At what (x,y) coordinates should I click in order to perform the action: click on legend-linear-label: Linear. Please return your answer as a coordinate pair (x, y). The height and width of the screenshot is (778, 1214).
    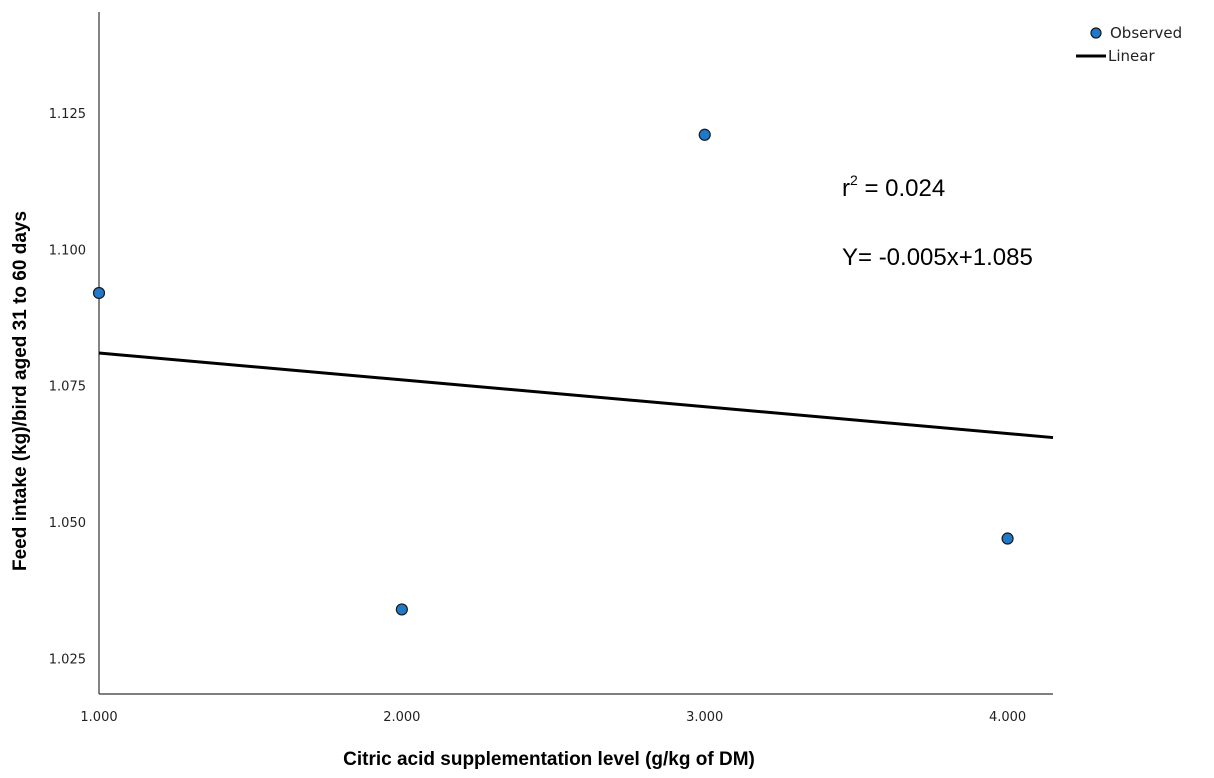
    Looking at the image, I should click on (1131, 56).